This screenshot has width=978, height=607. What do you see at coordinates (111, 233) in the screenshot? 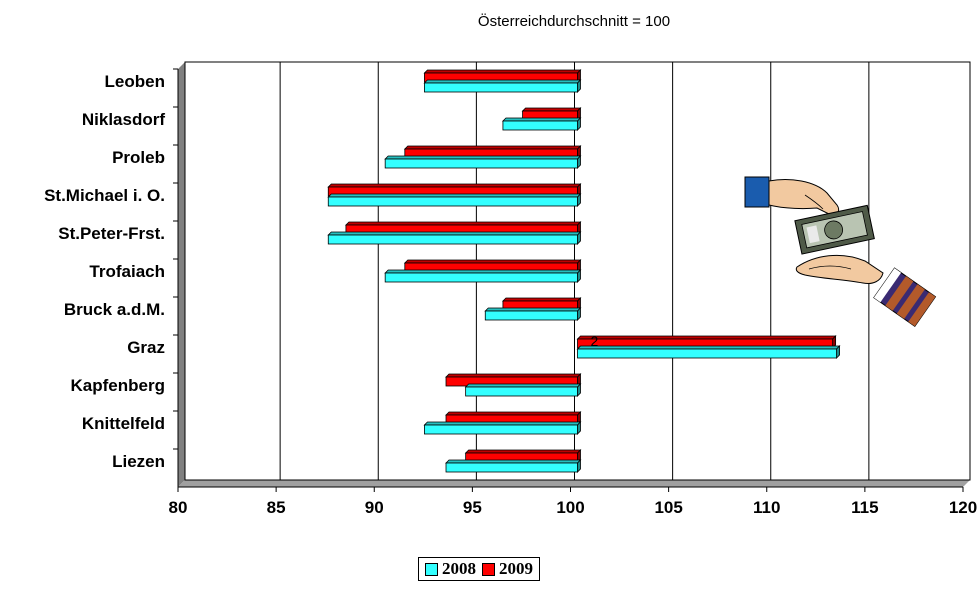
I see `y-tick-label: St.Peter-Frst.` at bounding box center [111, 233].